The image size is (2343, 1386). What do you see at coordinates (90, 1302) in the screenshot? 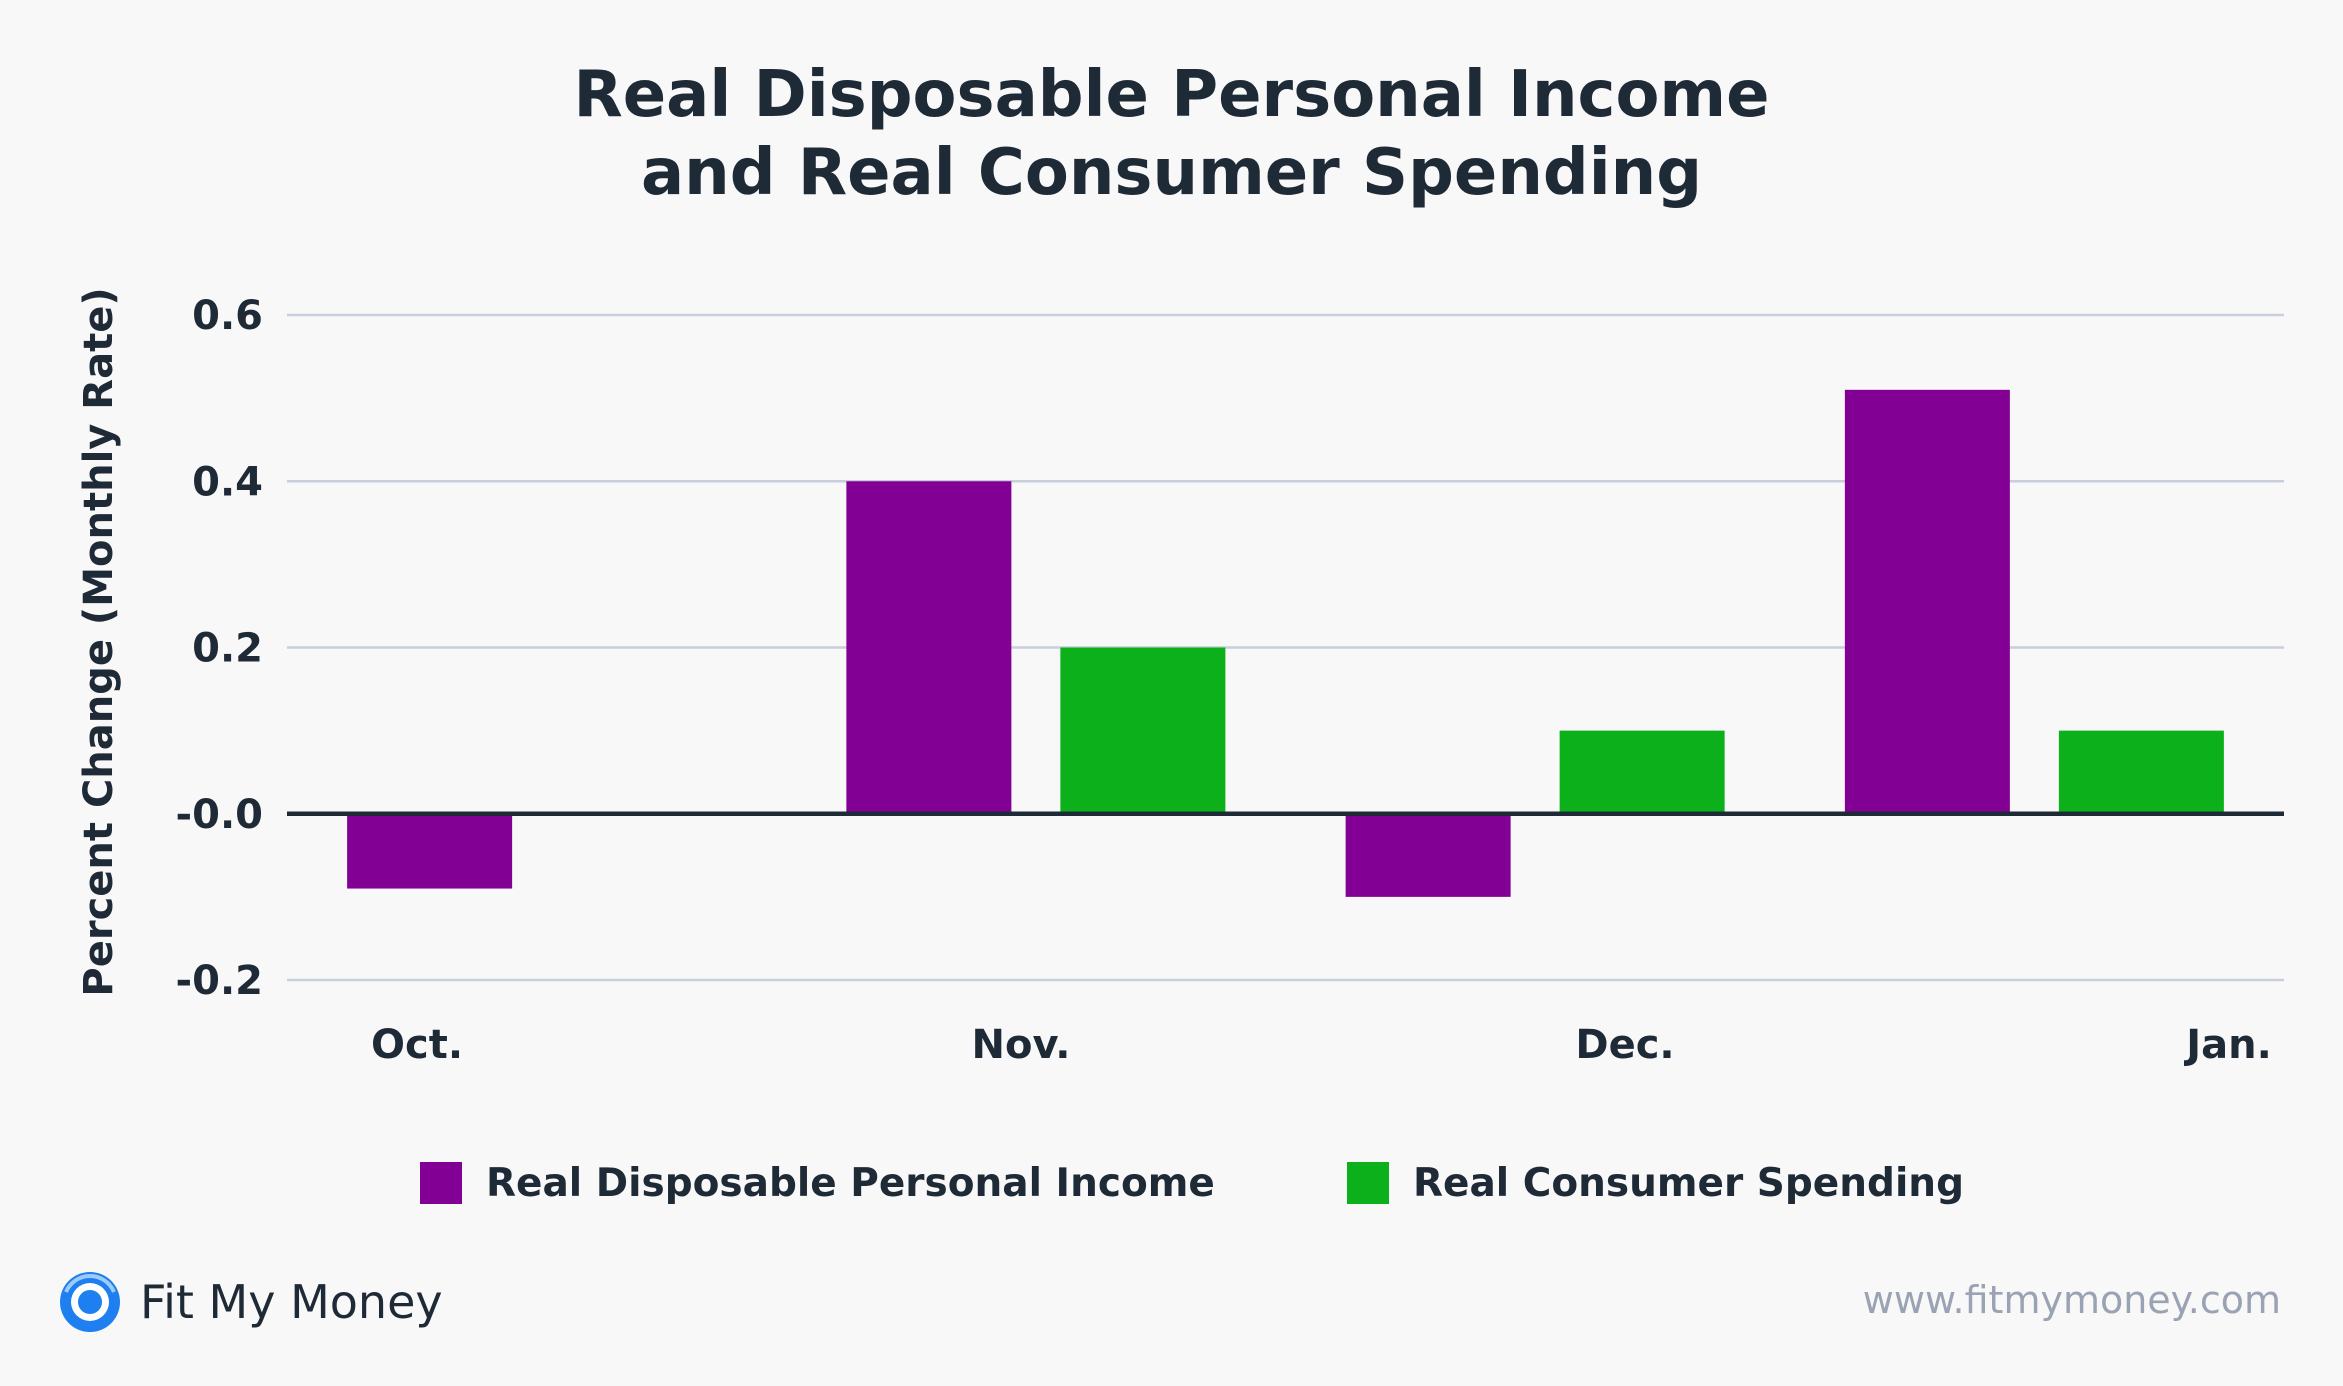
I see `target-icon` at bounding box center [90, 1302].